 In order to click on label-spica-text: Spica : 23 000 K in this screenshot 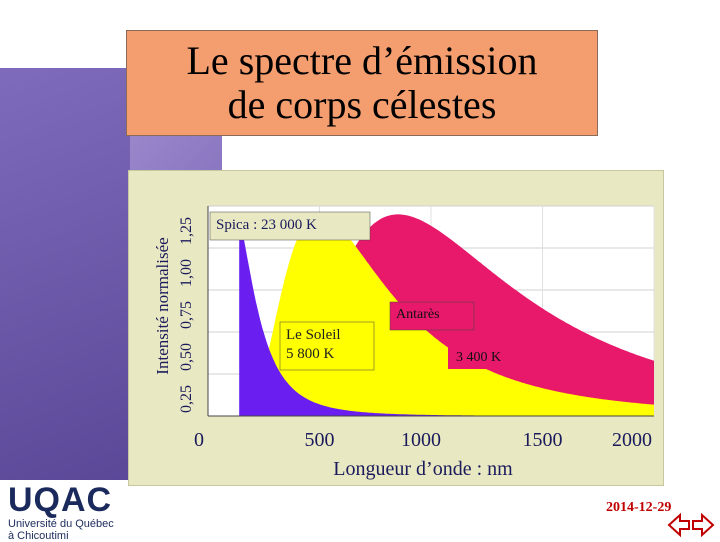, I will do `click(266, 225)`.